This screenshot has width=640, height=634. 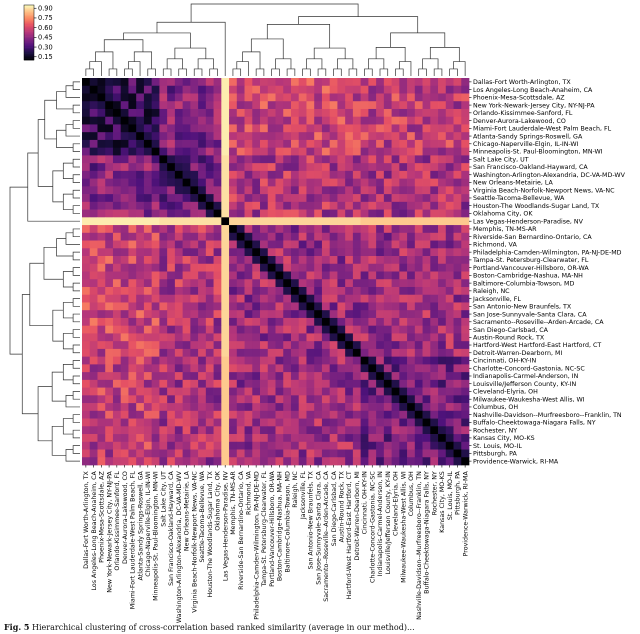 What do you see at coordinates (29, 26) in the screenshot?
I see `colorbar-segment` at bounding box center [29, 26].